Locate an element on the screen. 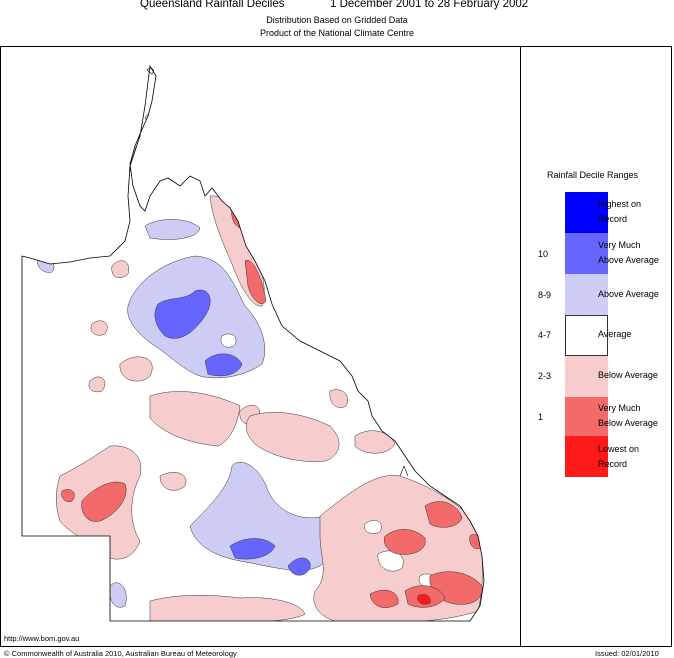  legend-divider is located at coordinates (520, 346).